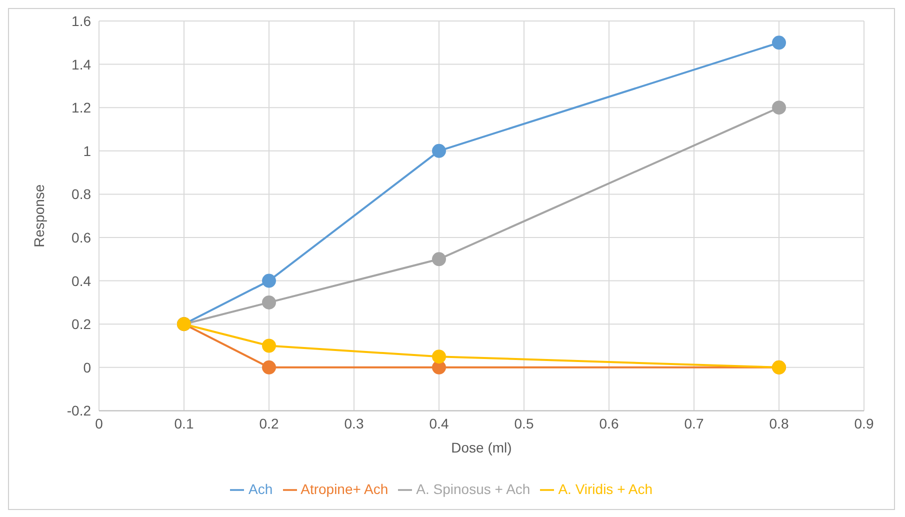 The image size is (905, 517). What do you see at coordinates (82, 20) in the screenshot?
I see `y-tick-label: 1.6` at bounding box center [82, 20].